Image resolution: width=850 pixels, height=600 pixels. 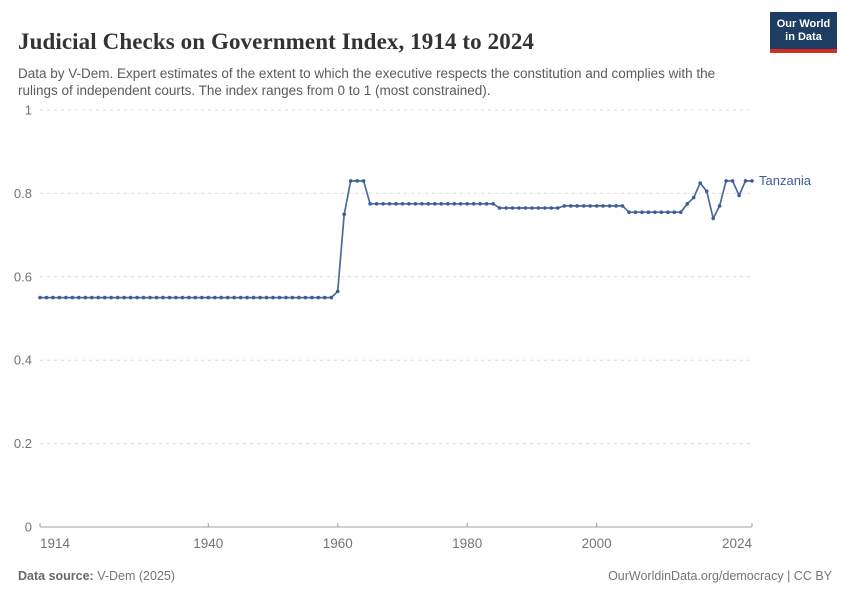 What do you see at coordinates (720, 576) in the screenshot?
I see `attribution-link: OurWorldinData.org/democracy | CC BY` at bounding box center [720, 576].